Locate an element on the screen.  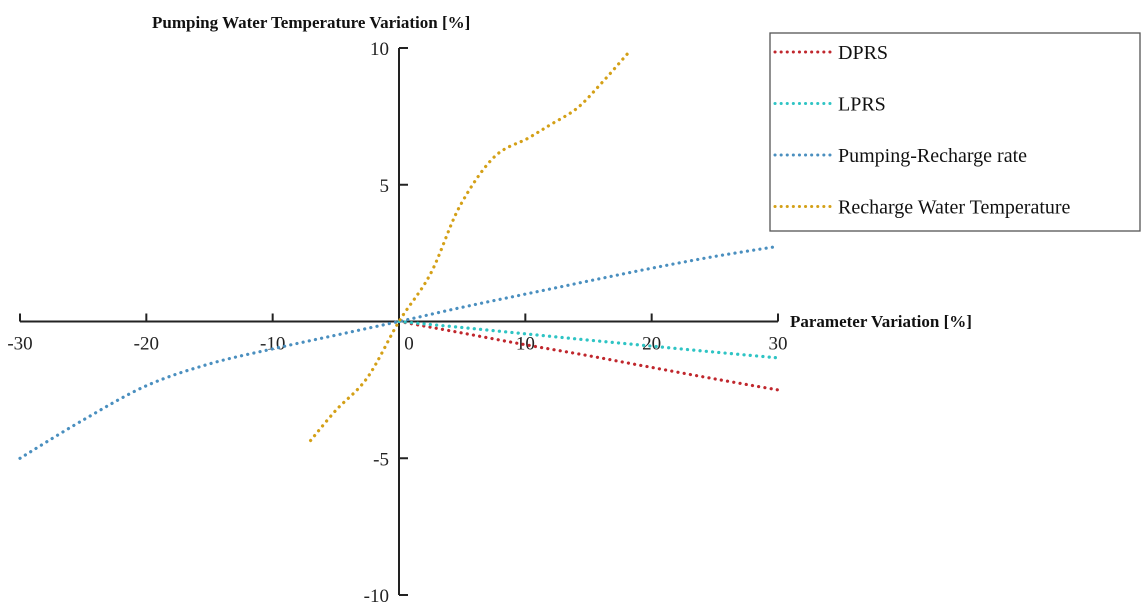
y-tick-label: 5 is located at coordinates (385, 186).